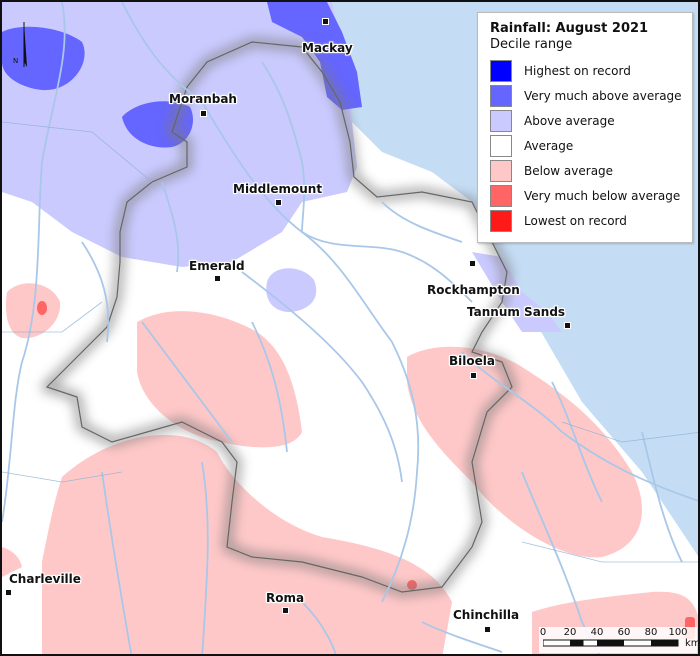 The height and width of the screenshot is (656, 700). Describe the element at coordinates (278, 202) in the screenshot. I see `middlemount-marker` at that location.